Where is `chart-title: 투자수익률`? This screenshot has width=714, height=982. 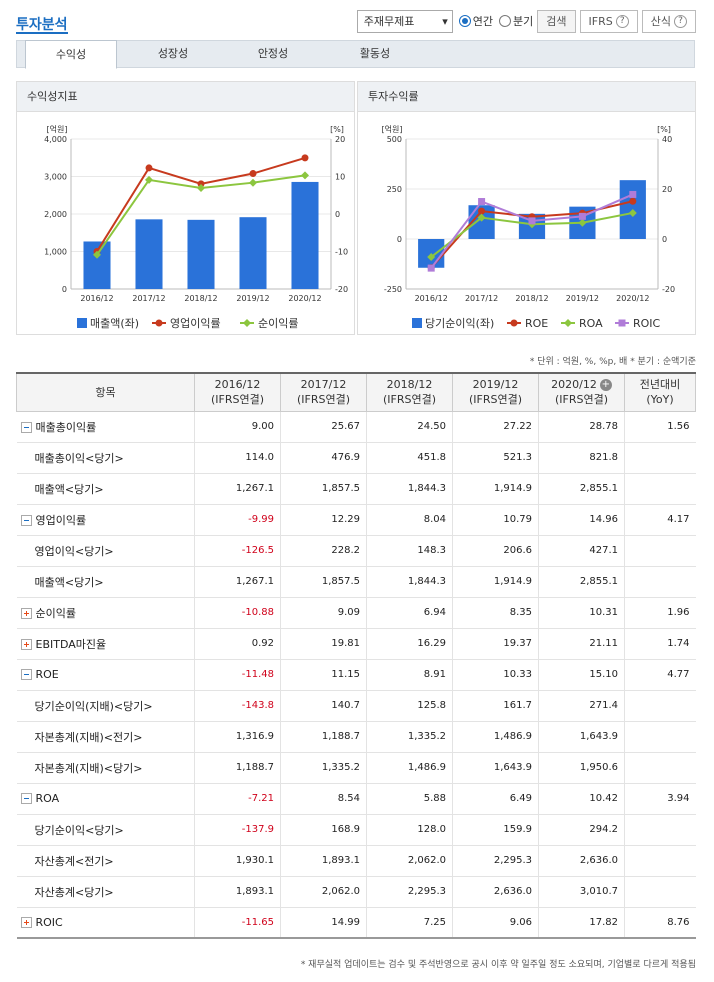
chart-title: 투자수익률 is located at coordinates (526, 97).